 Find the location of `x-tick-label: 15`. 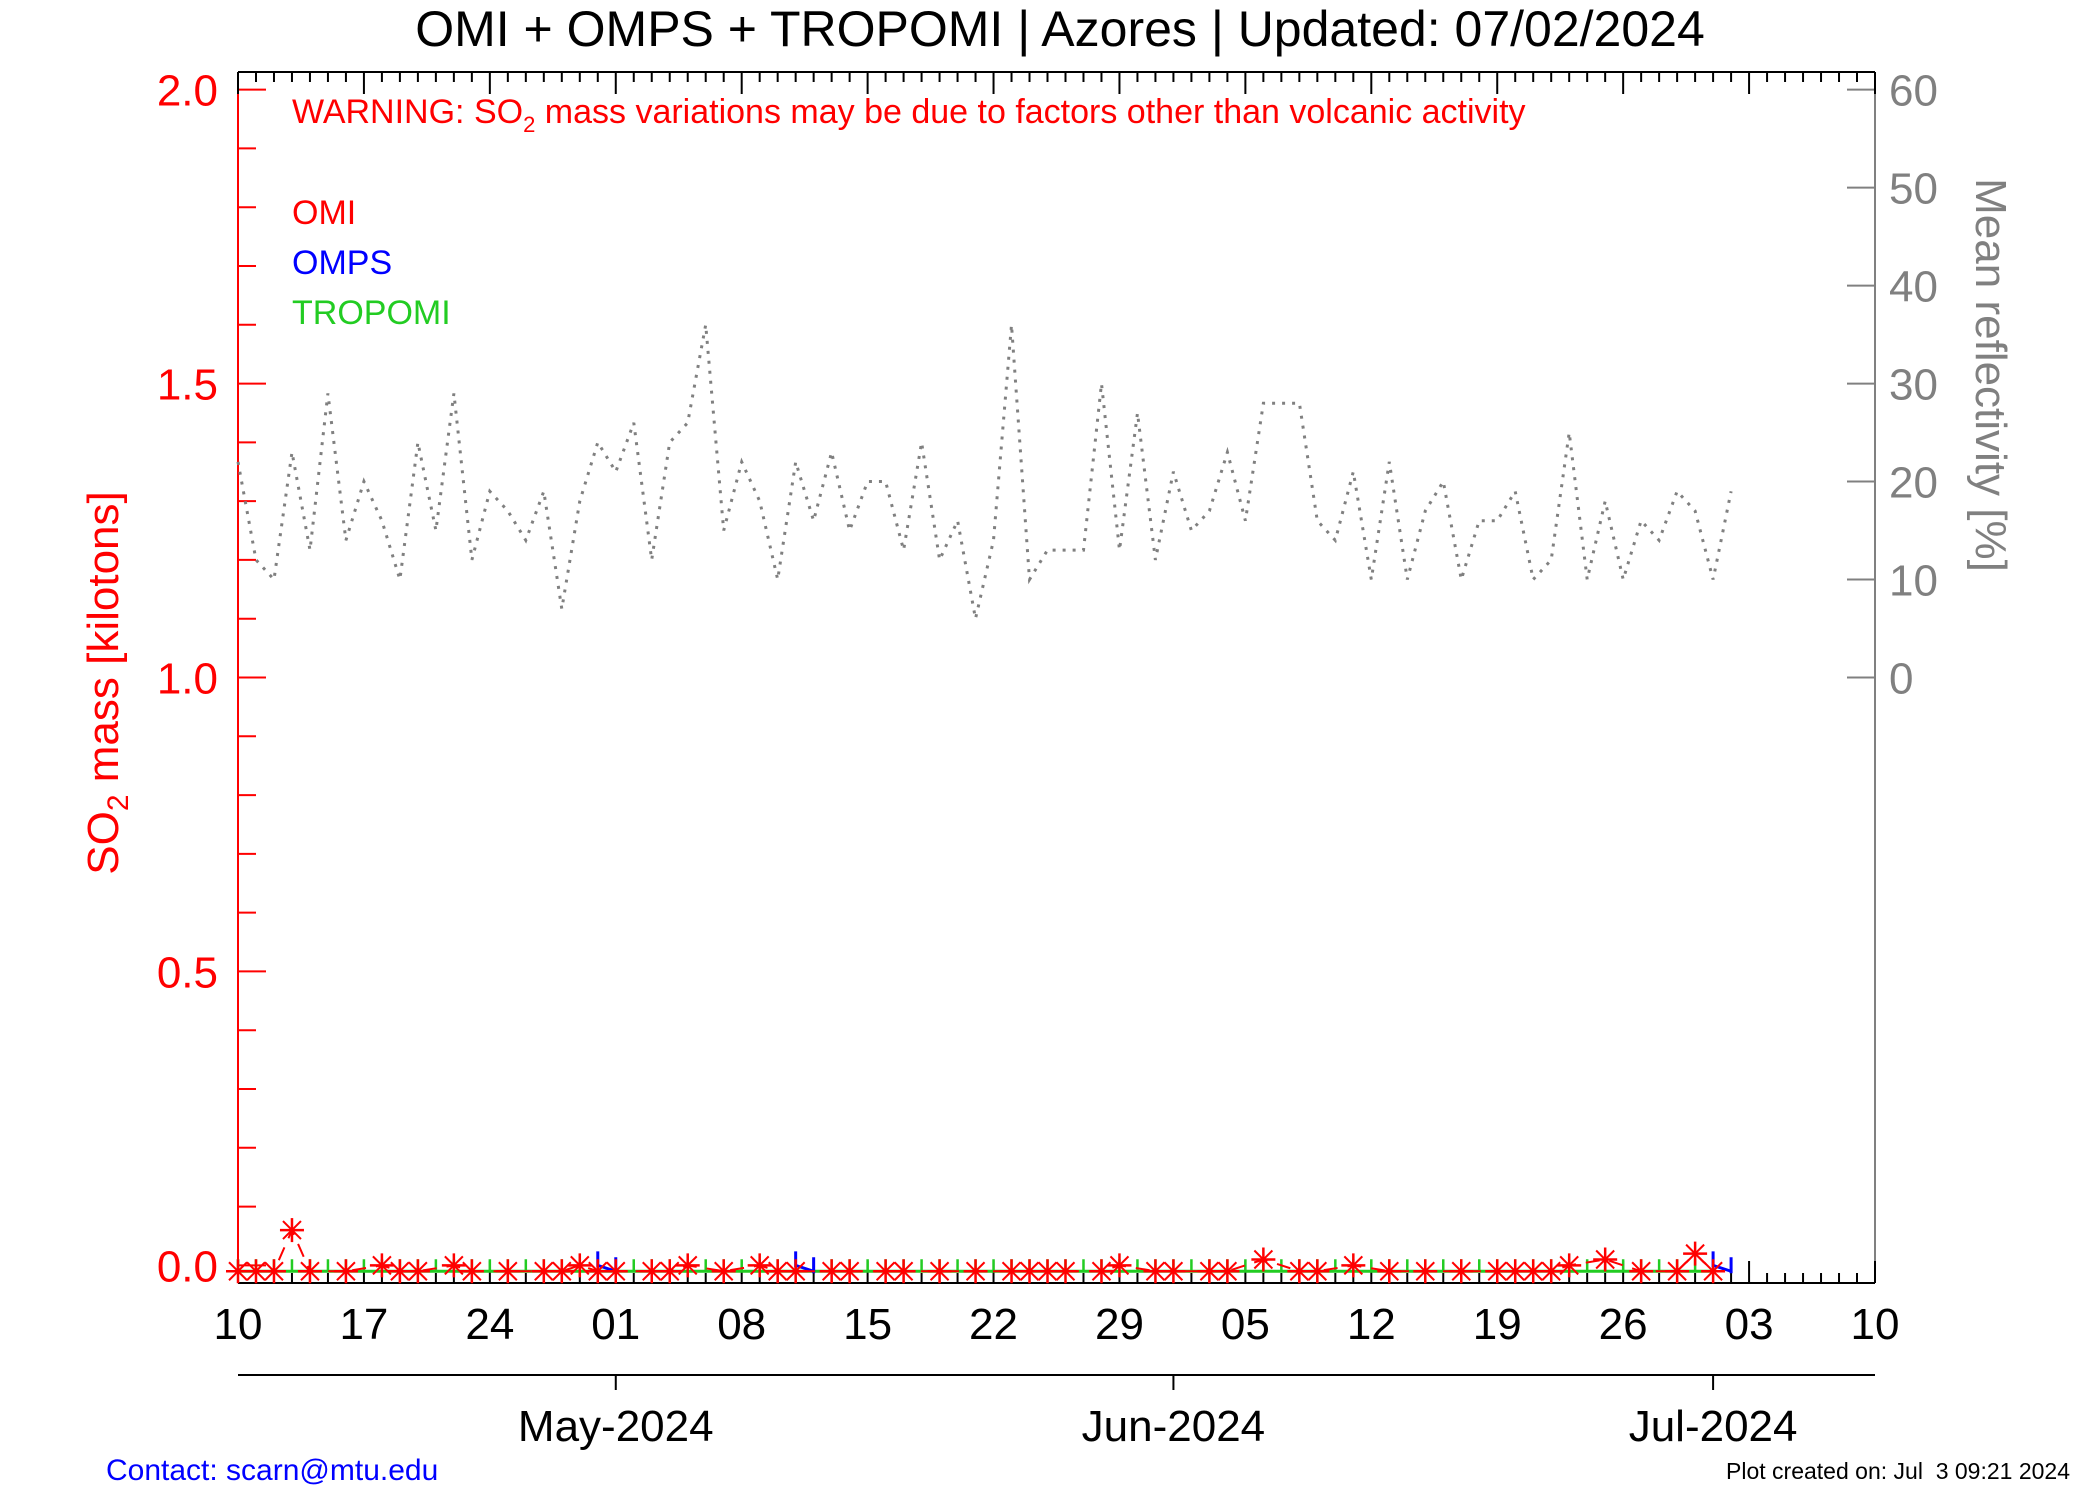

x-tick-label: 15 is located at coordinates (867, 1324).